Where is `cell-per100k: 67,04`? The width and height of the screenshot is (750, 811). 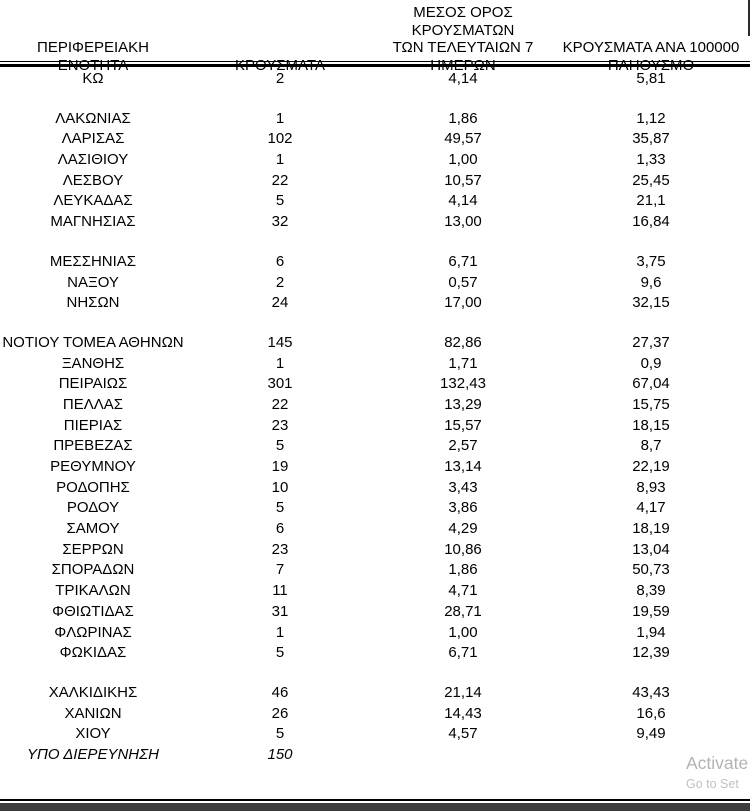
cell-per100k: 67,04 is located at coordinates (651, 384).